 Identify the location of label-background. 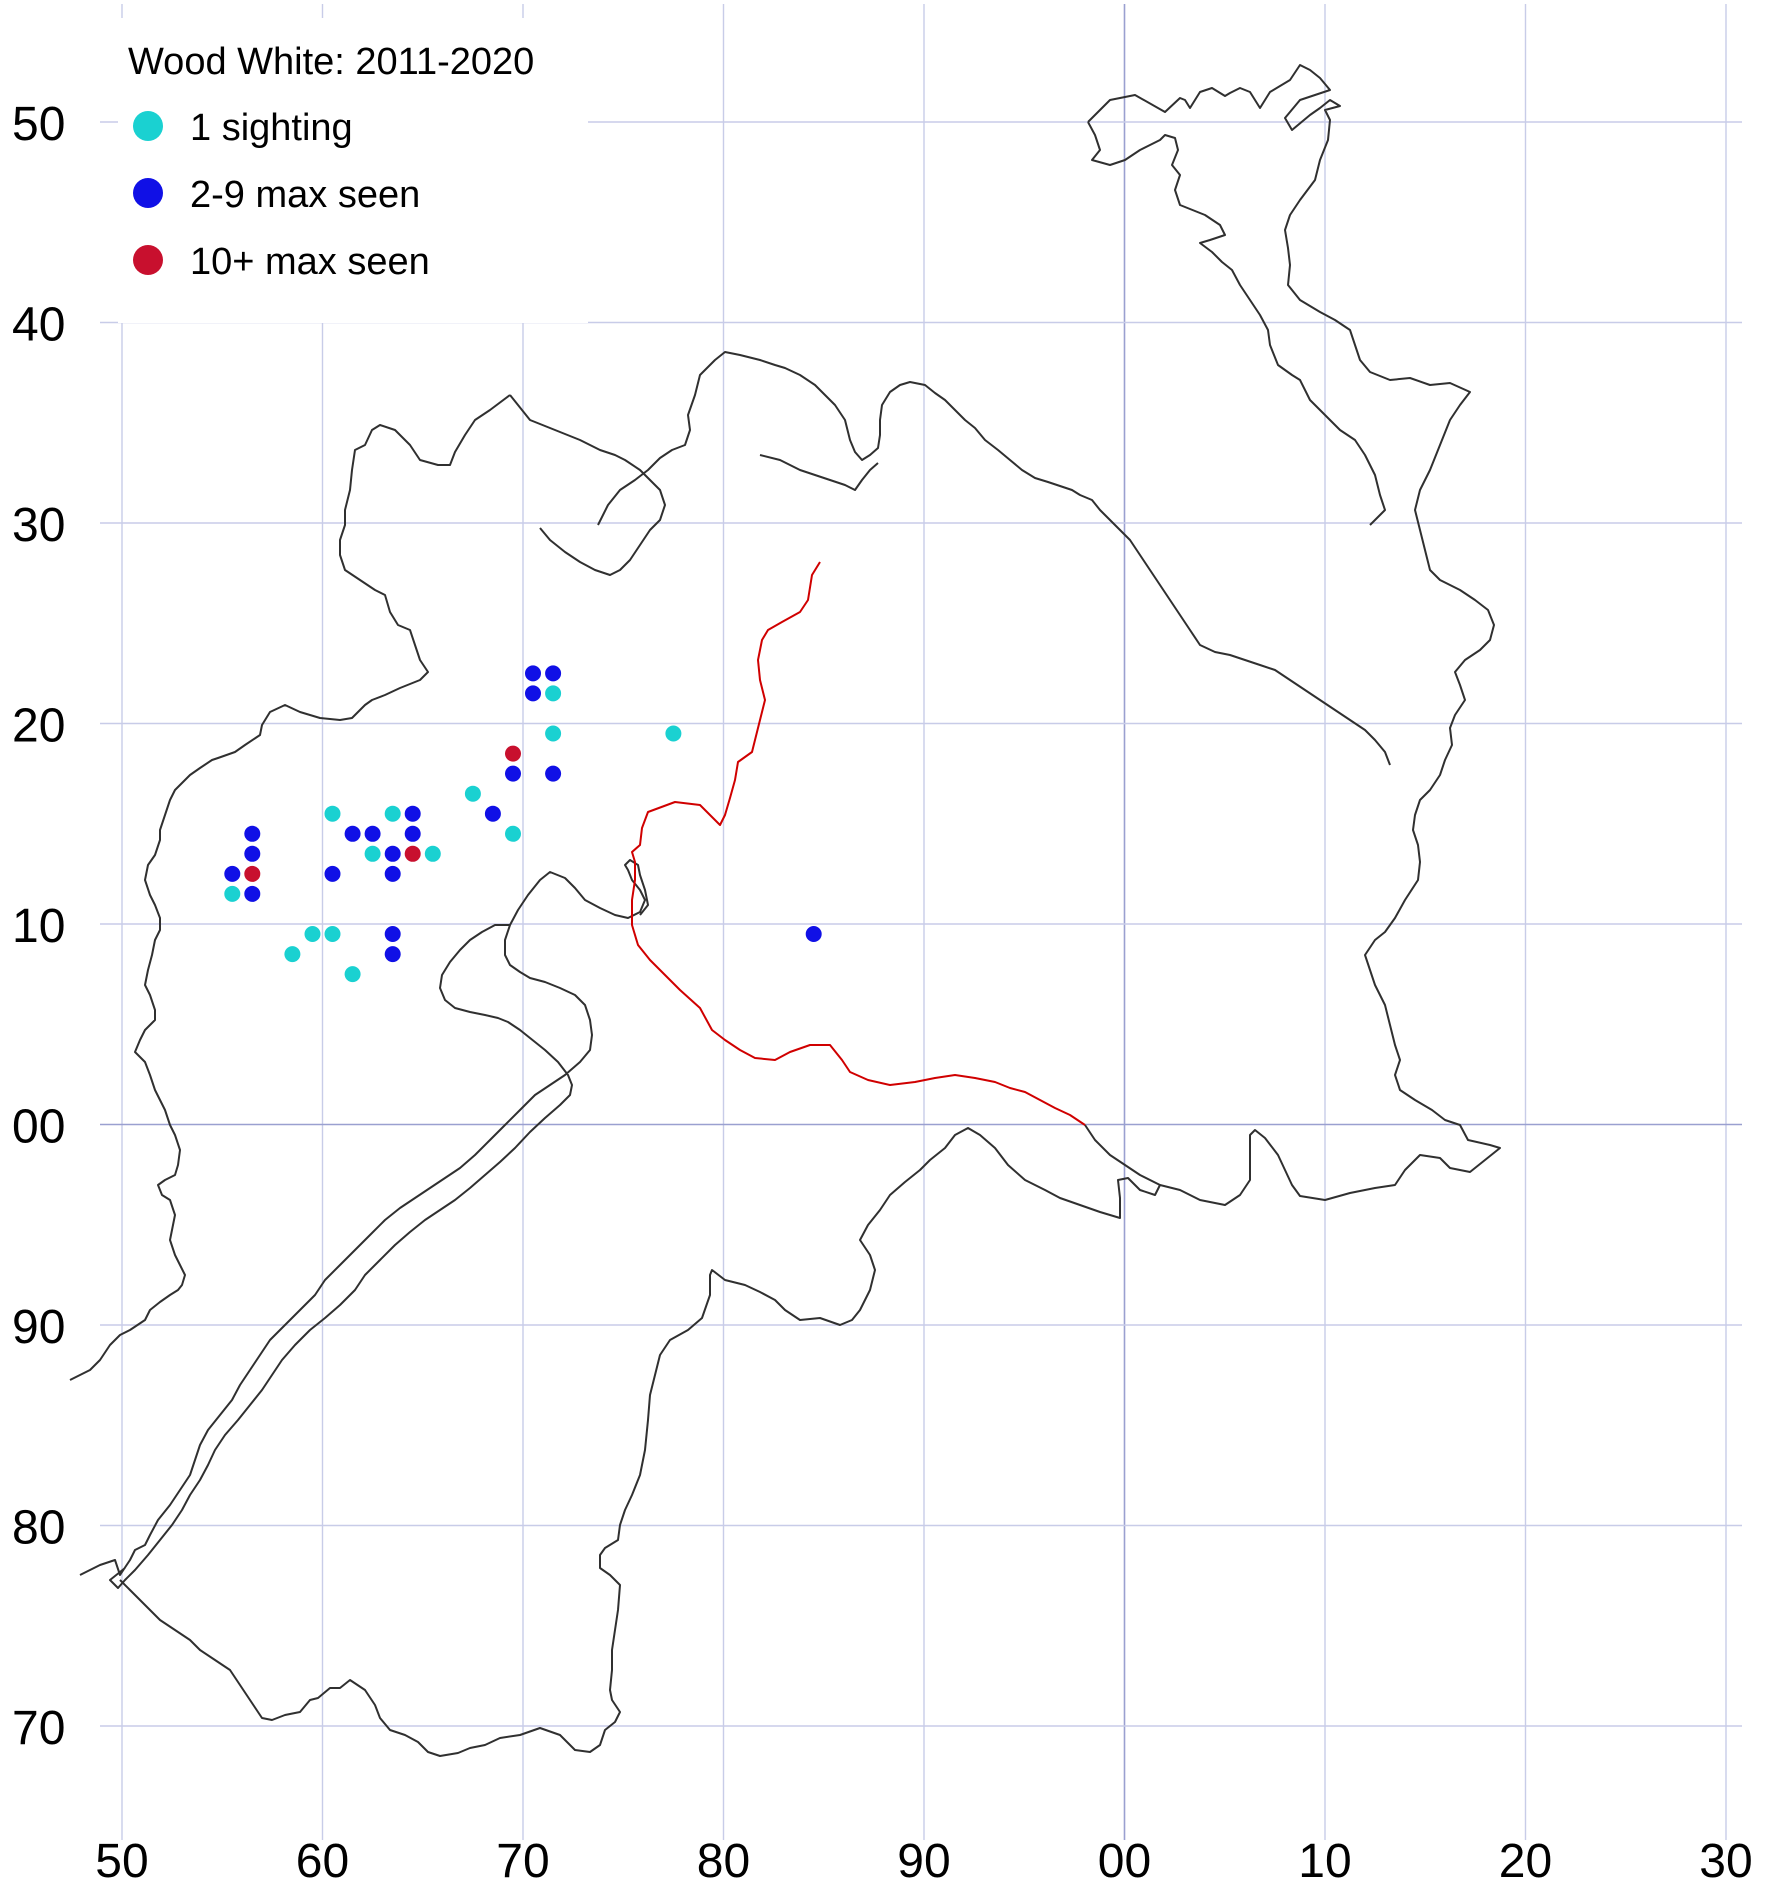
(39, 210).